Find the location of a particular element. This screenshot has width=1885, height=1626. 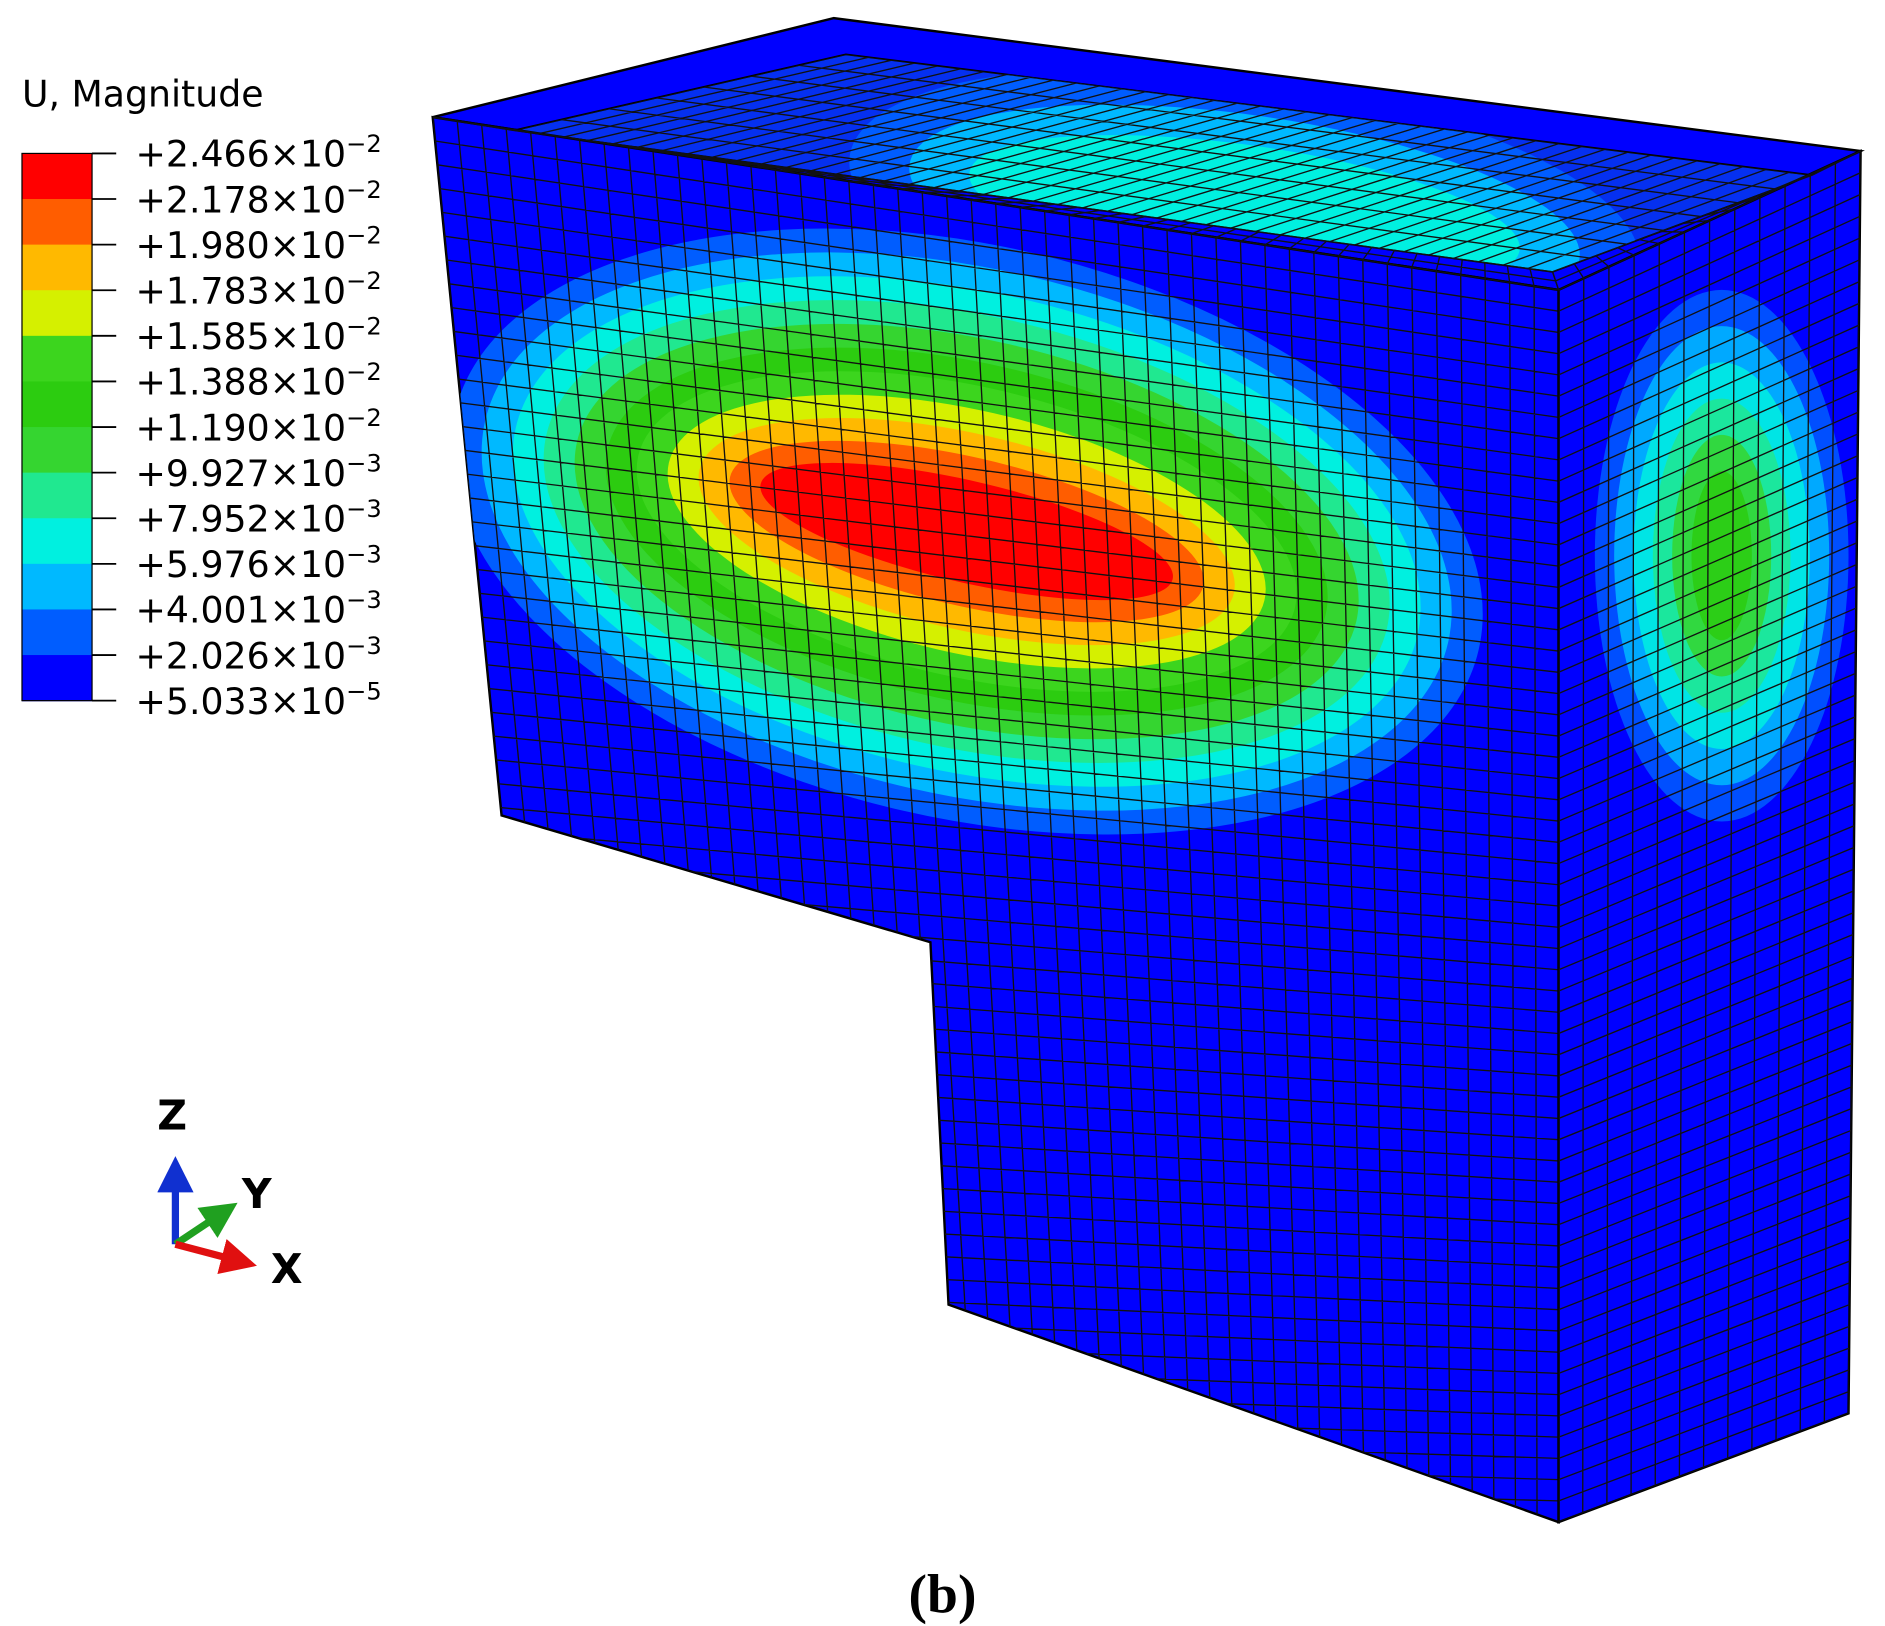

legend-label: +4.001×10−3 is located at coordinates (259, 608).